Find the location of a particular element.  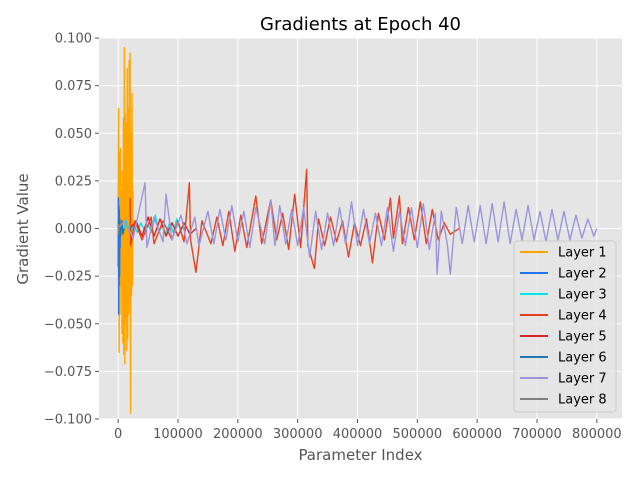

legend-label: Layer 6 is located at coordinates (582, 358).